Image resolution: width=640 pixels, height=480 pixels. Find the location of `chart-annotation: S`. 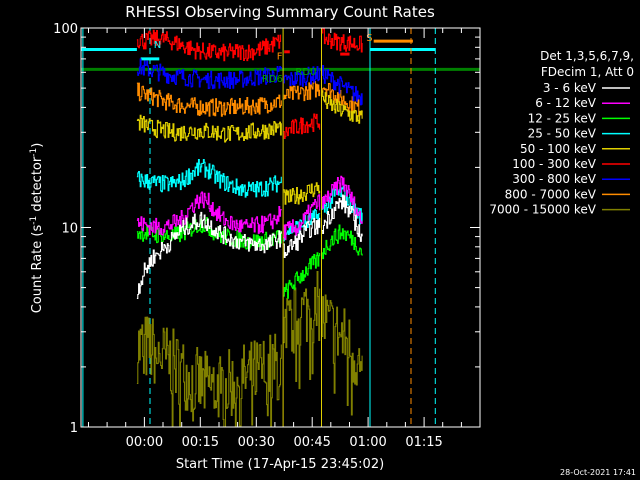

chart-annotation: S is located at coordinates (369, 38).